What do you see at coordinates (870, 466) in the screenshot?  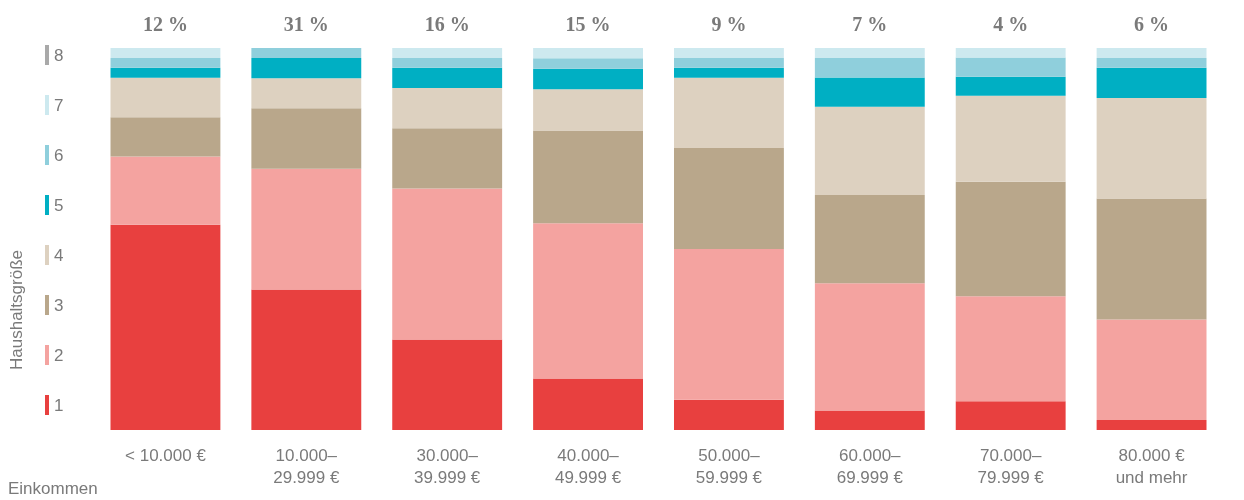 I see `x-tick-label: 60.000– 69.999 €` at bounding box center [870, 466].